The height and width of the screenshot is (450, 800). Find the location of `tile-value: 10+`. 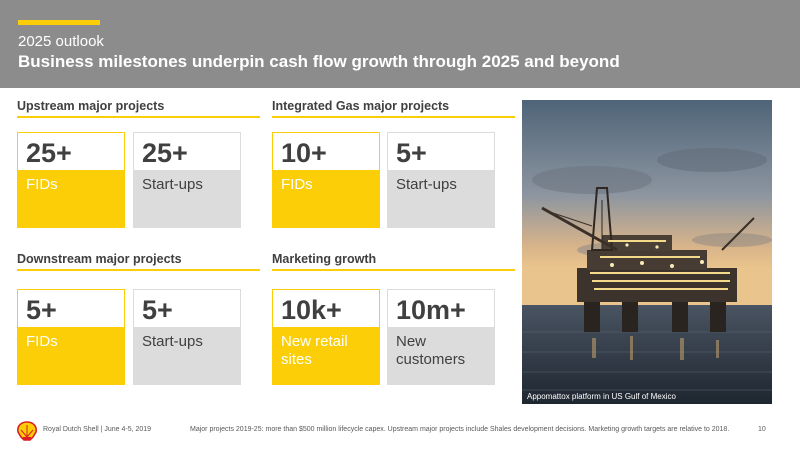

tile-value: 10+ is located at coordinates (326, 152).